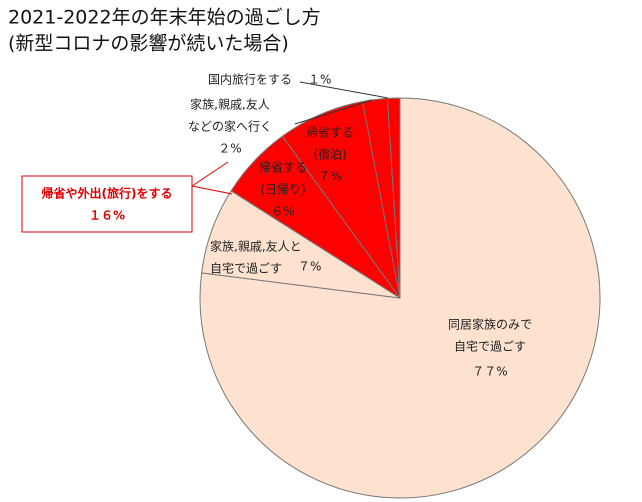 The width and height of the screenshot is (642, 502). Describe the element at coordinates (490, 324) in the screenshot. I see `slice-label: 同居家族のみで` at that location.